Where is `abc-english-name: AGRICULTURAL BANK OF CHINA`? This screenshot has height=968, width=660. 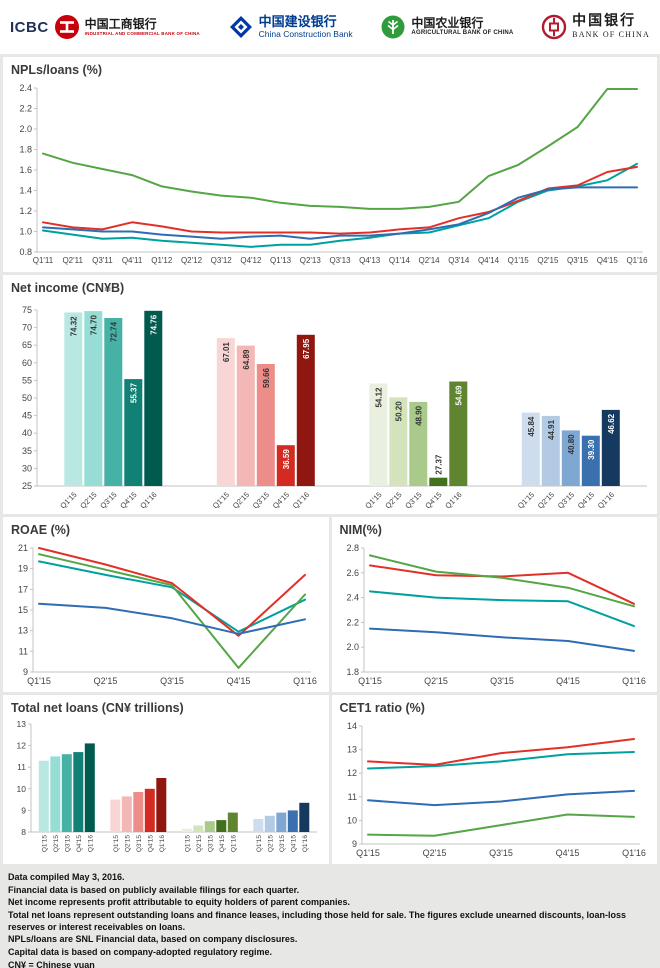
abc-english-name: AGRICULTURAL BANK OF CHINA is located at coordinates (462, 33).